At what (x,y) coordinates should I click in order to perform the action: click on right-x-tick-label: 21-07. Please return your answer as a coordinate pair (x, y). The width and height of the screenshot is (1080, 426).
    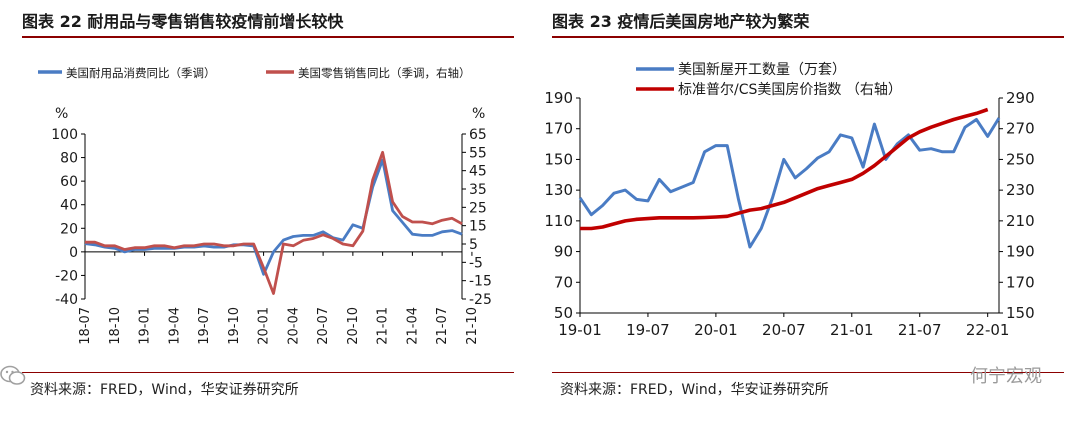
    Looking at the image, I should click on (920, 330).